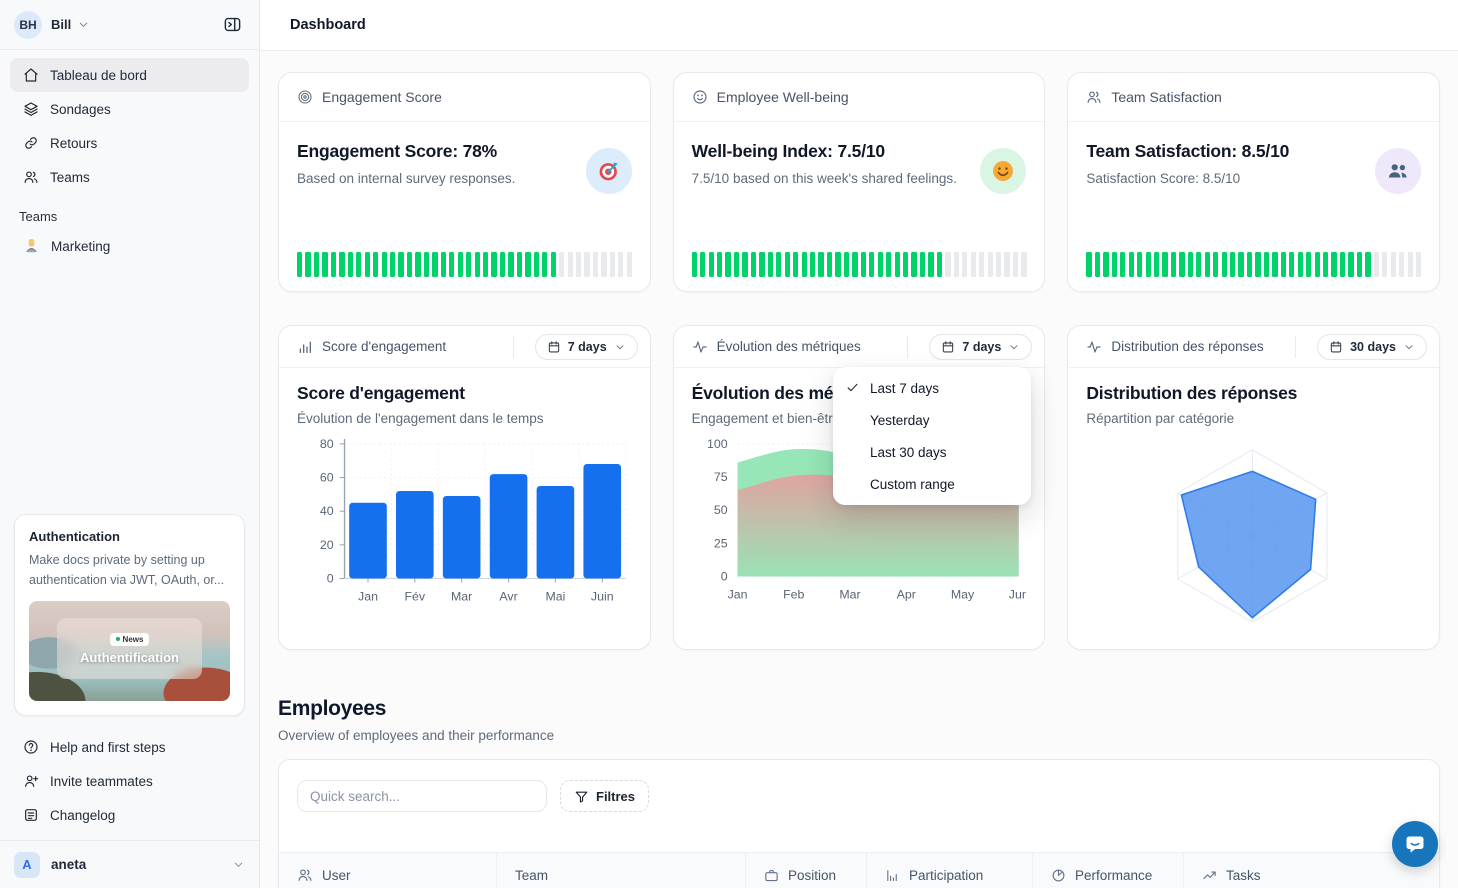  I want to click on menu-item-yesterday: Yesterday, so click(932, 420).